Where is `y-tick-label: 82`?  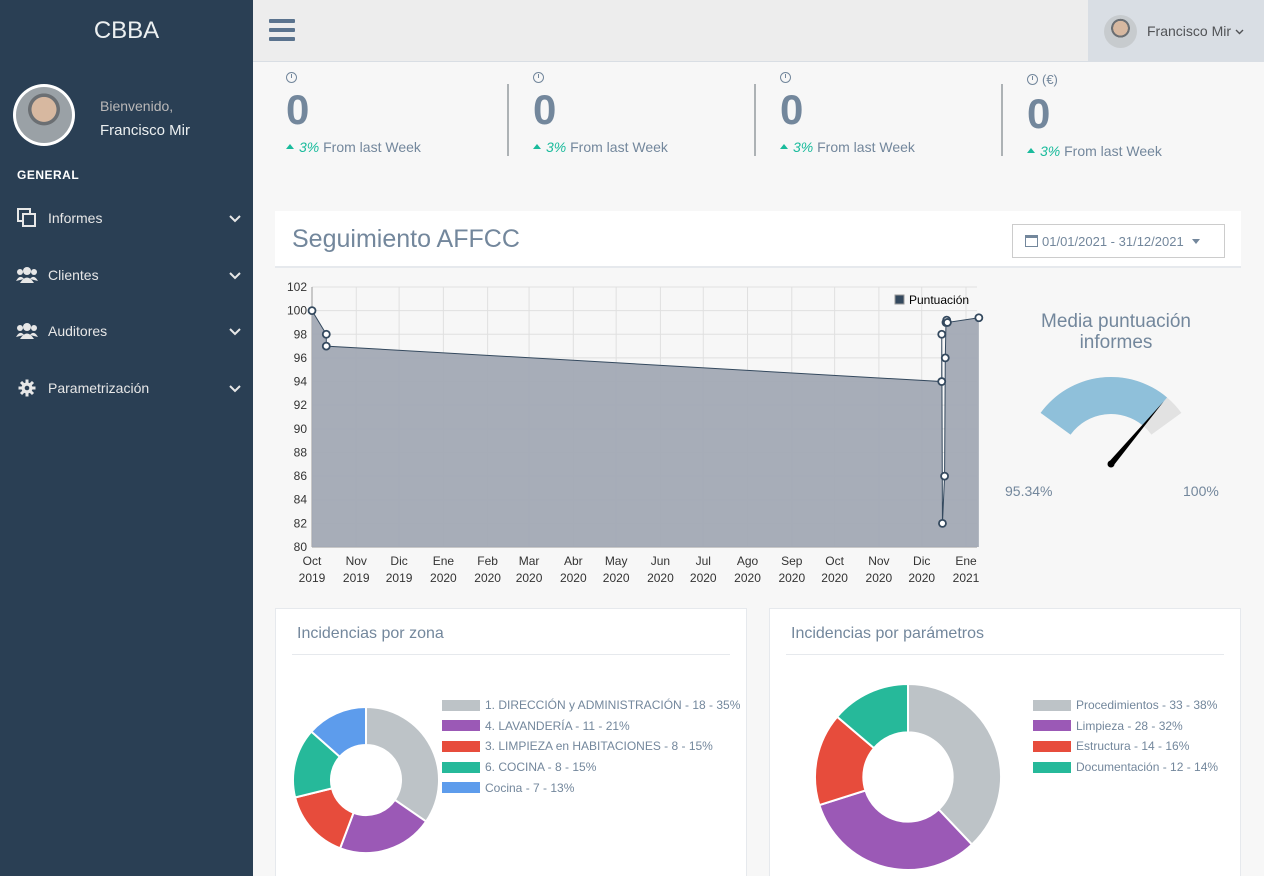 y-tick-label: 82 is located at coordinates (301, 523).